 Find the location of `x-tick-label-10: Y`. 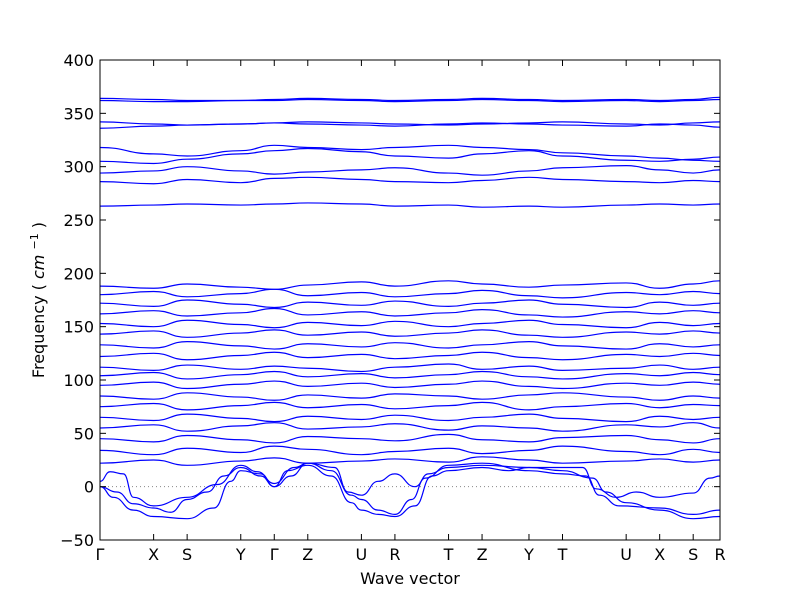

x-tick-label-10: Y is located at coordinates (528, 554).